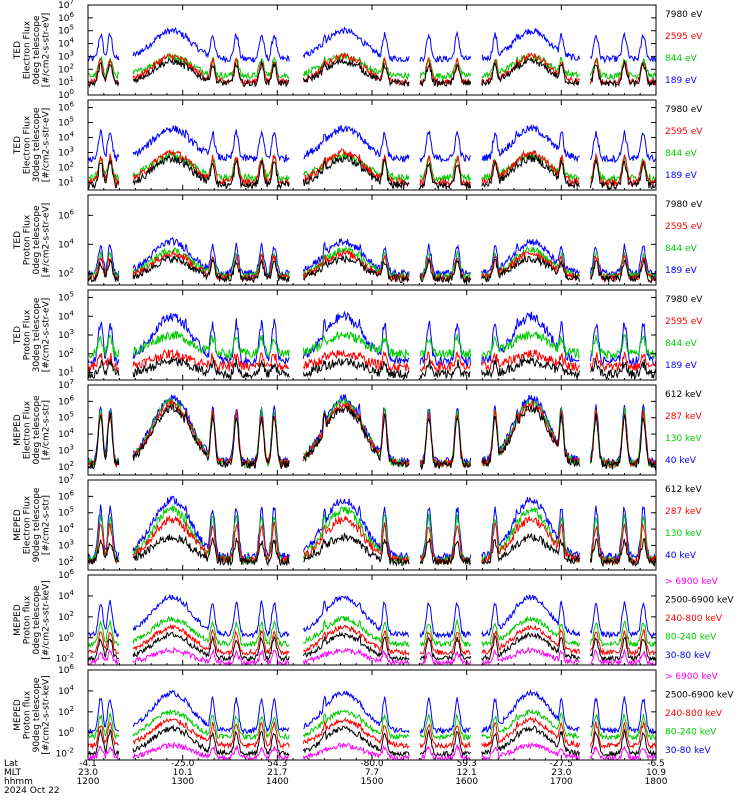 This screenshot has width=750, height=800. I want to click on y-tick-exponent: 3, so click(72, 332).